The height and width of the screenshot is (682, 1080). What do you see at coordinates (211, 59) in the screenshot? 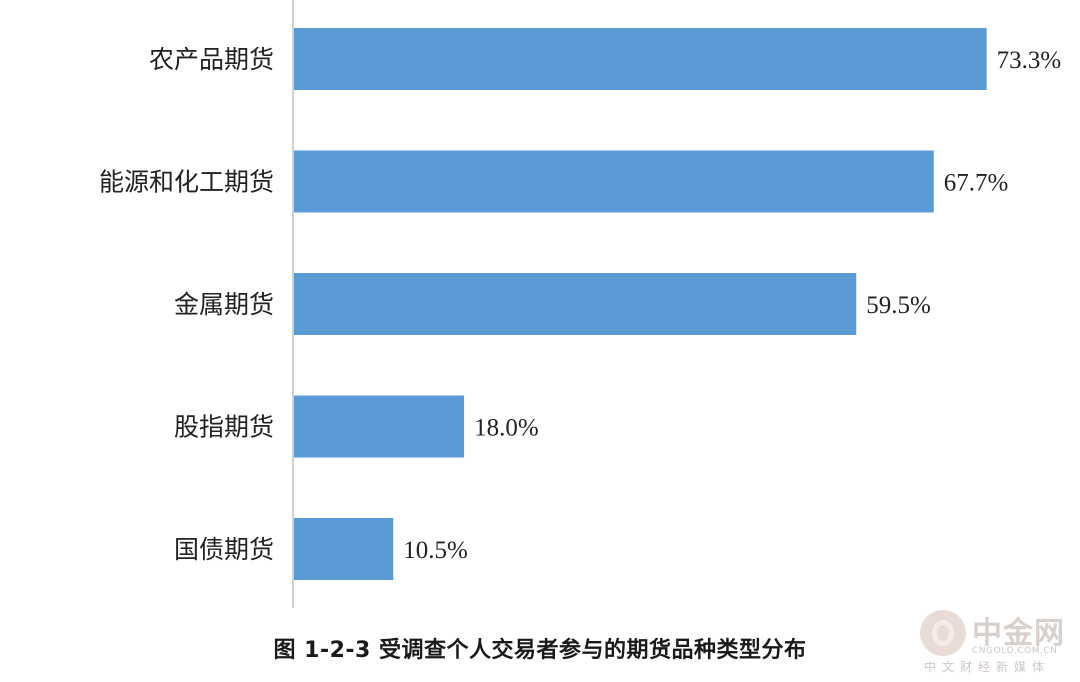
I see `category-label: 农产品期货` at bounding box center [211, 59].